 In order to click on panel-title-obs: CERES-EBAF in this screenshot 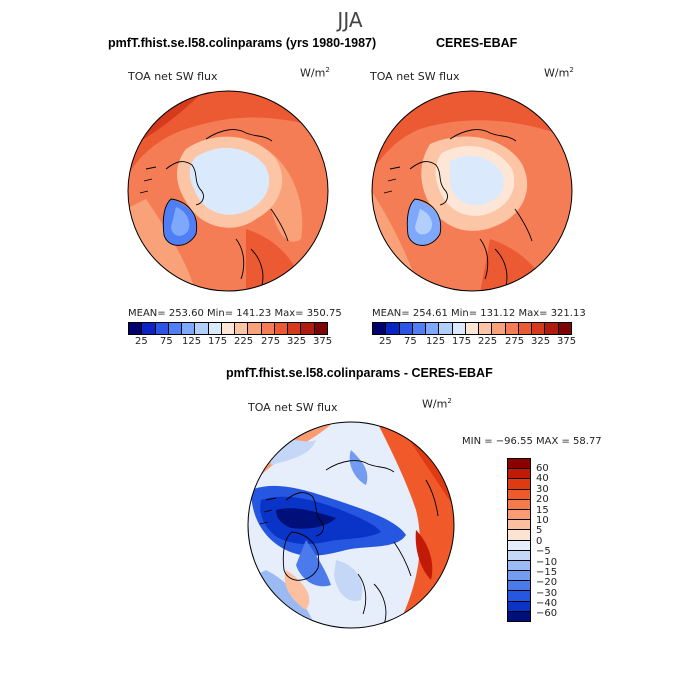, I will do `click(477, 43)`.